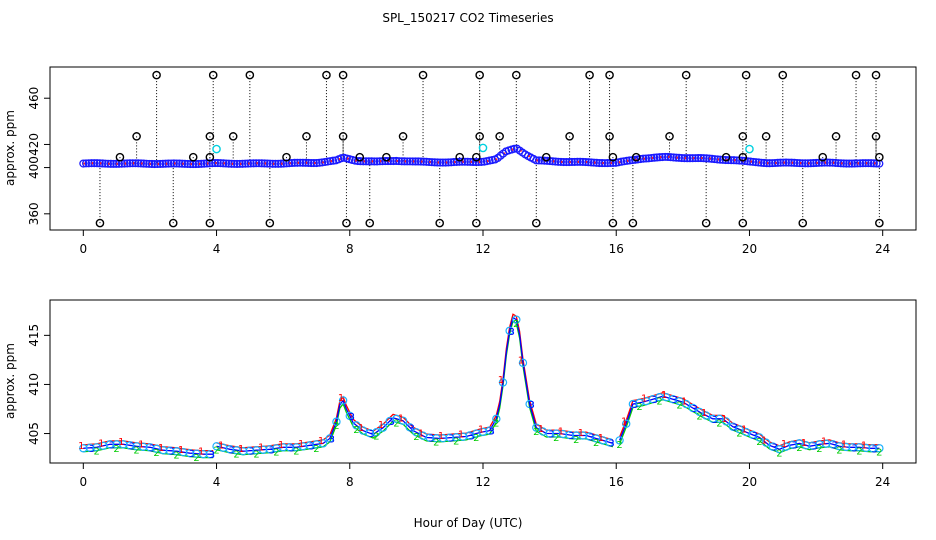 Image resolution: width=936 pixels, height=540 pixels. I want to click on x-tick-label: 20, so click(749, 249).